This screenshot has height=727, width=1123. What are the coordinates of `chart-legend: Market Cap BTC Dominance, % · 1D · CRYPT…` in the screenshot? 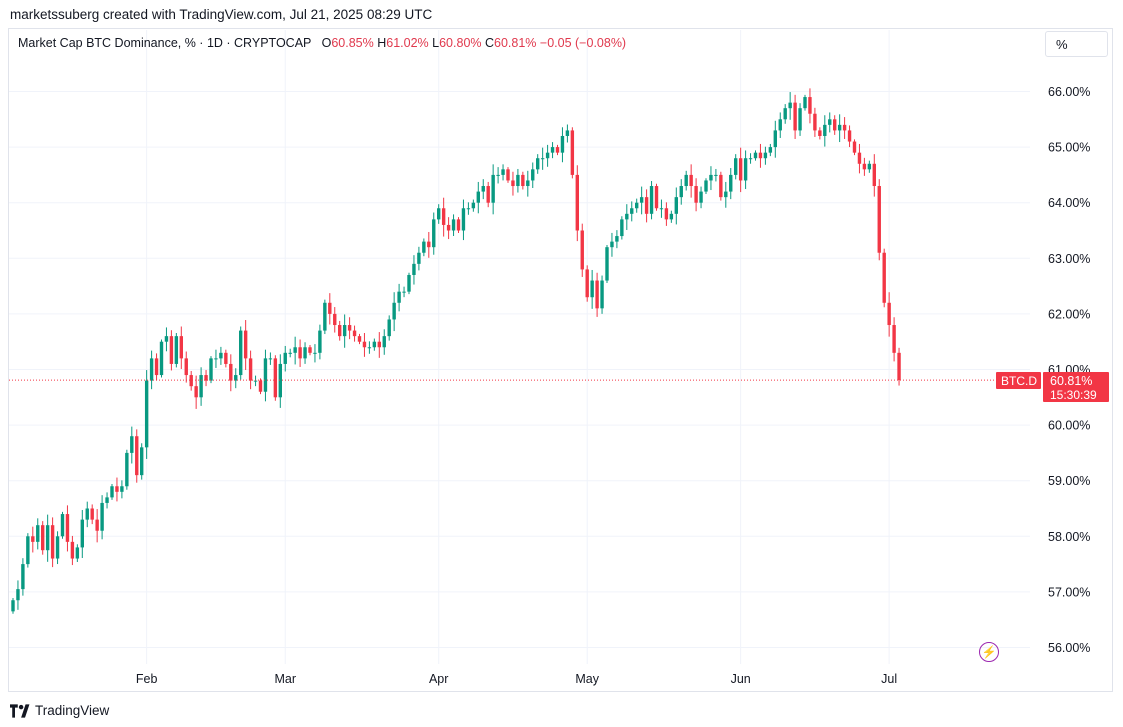 It's located at (322, 43).